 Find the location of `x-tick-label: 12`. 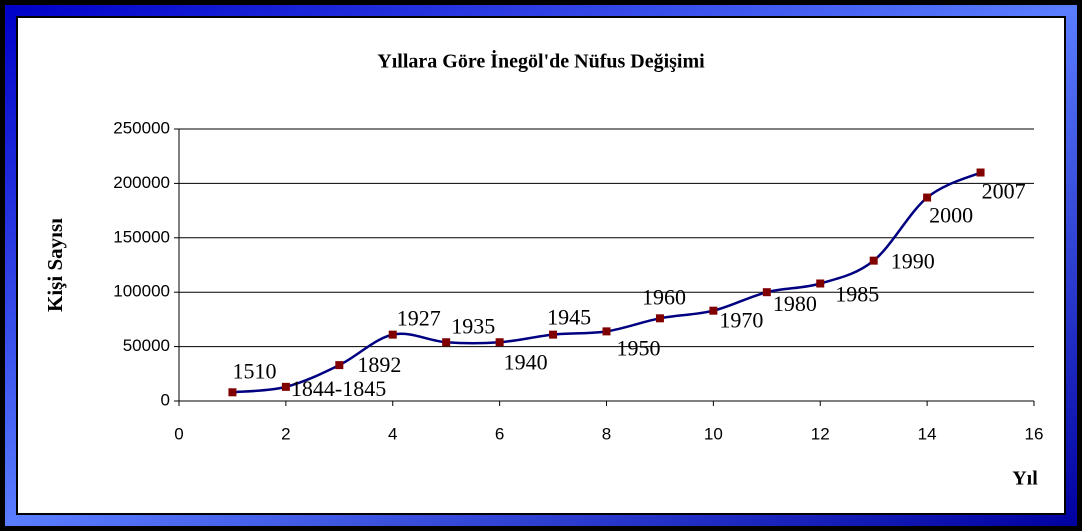

x-tick-label: 12 is located at coordinates (820, 433).